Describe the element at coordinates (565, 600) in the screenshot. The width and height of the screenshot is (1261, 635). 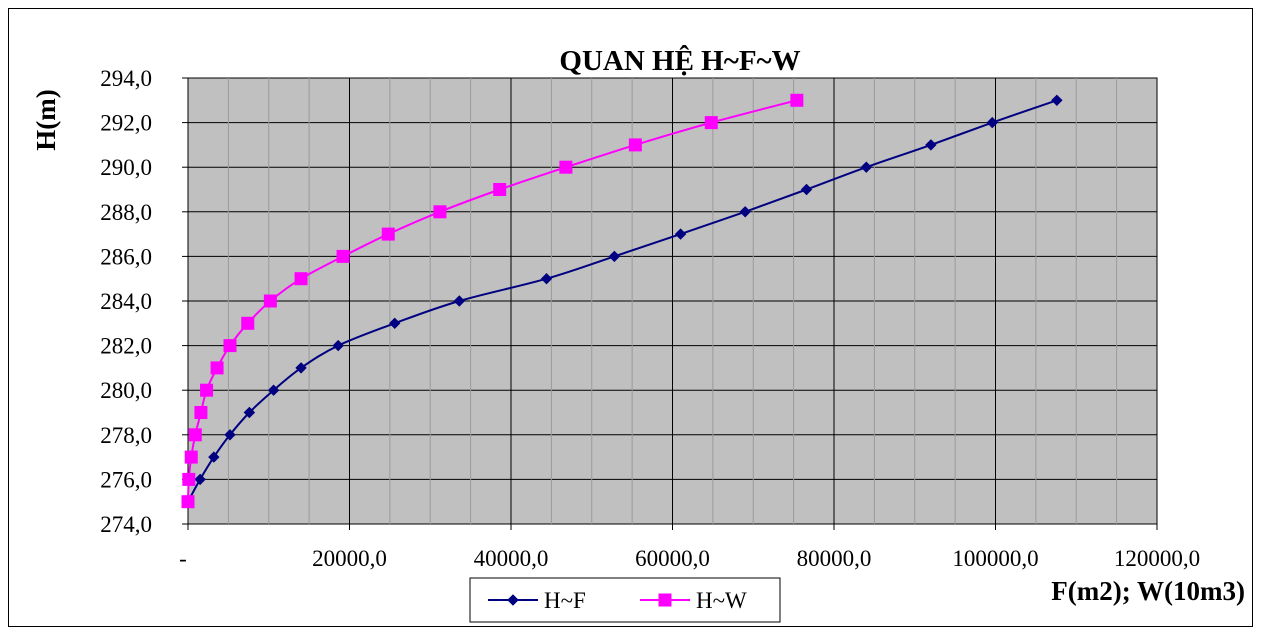
I see `legend-label-h-f: H~F` at that location.